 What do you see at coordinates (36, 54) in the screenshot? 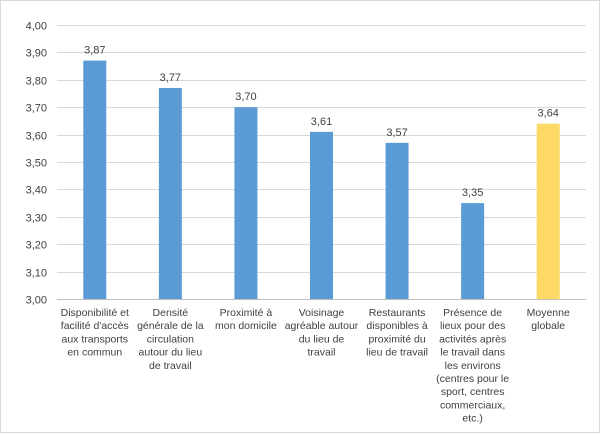
I see `y-tick-label: 3,90` at bounding box center [36, 54].